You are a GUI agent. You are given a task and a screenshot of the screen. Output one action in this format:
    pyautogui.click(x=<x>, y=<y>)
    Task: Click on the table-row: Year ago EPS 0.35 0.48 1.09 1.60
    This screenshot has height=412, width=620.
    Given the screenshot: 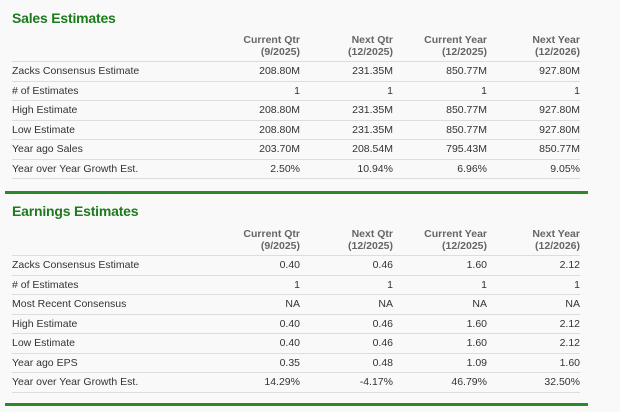 What is the action you would take?
    pyautogui.click(x=296, y=363)
    